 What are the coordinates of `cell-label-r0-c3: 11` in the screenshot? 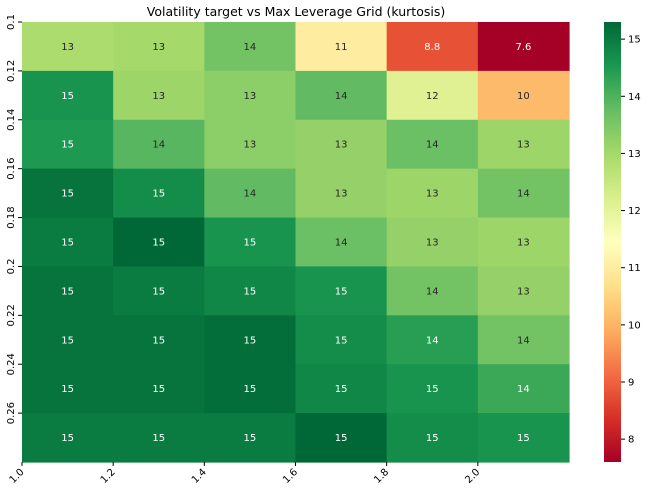 It's located at (341, 47).